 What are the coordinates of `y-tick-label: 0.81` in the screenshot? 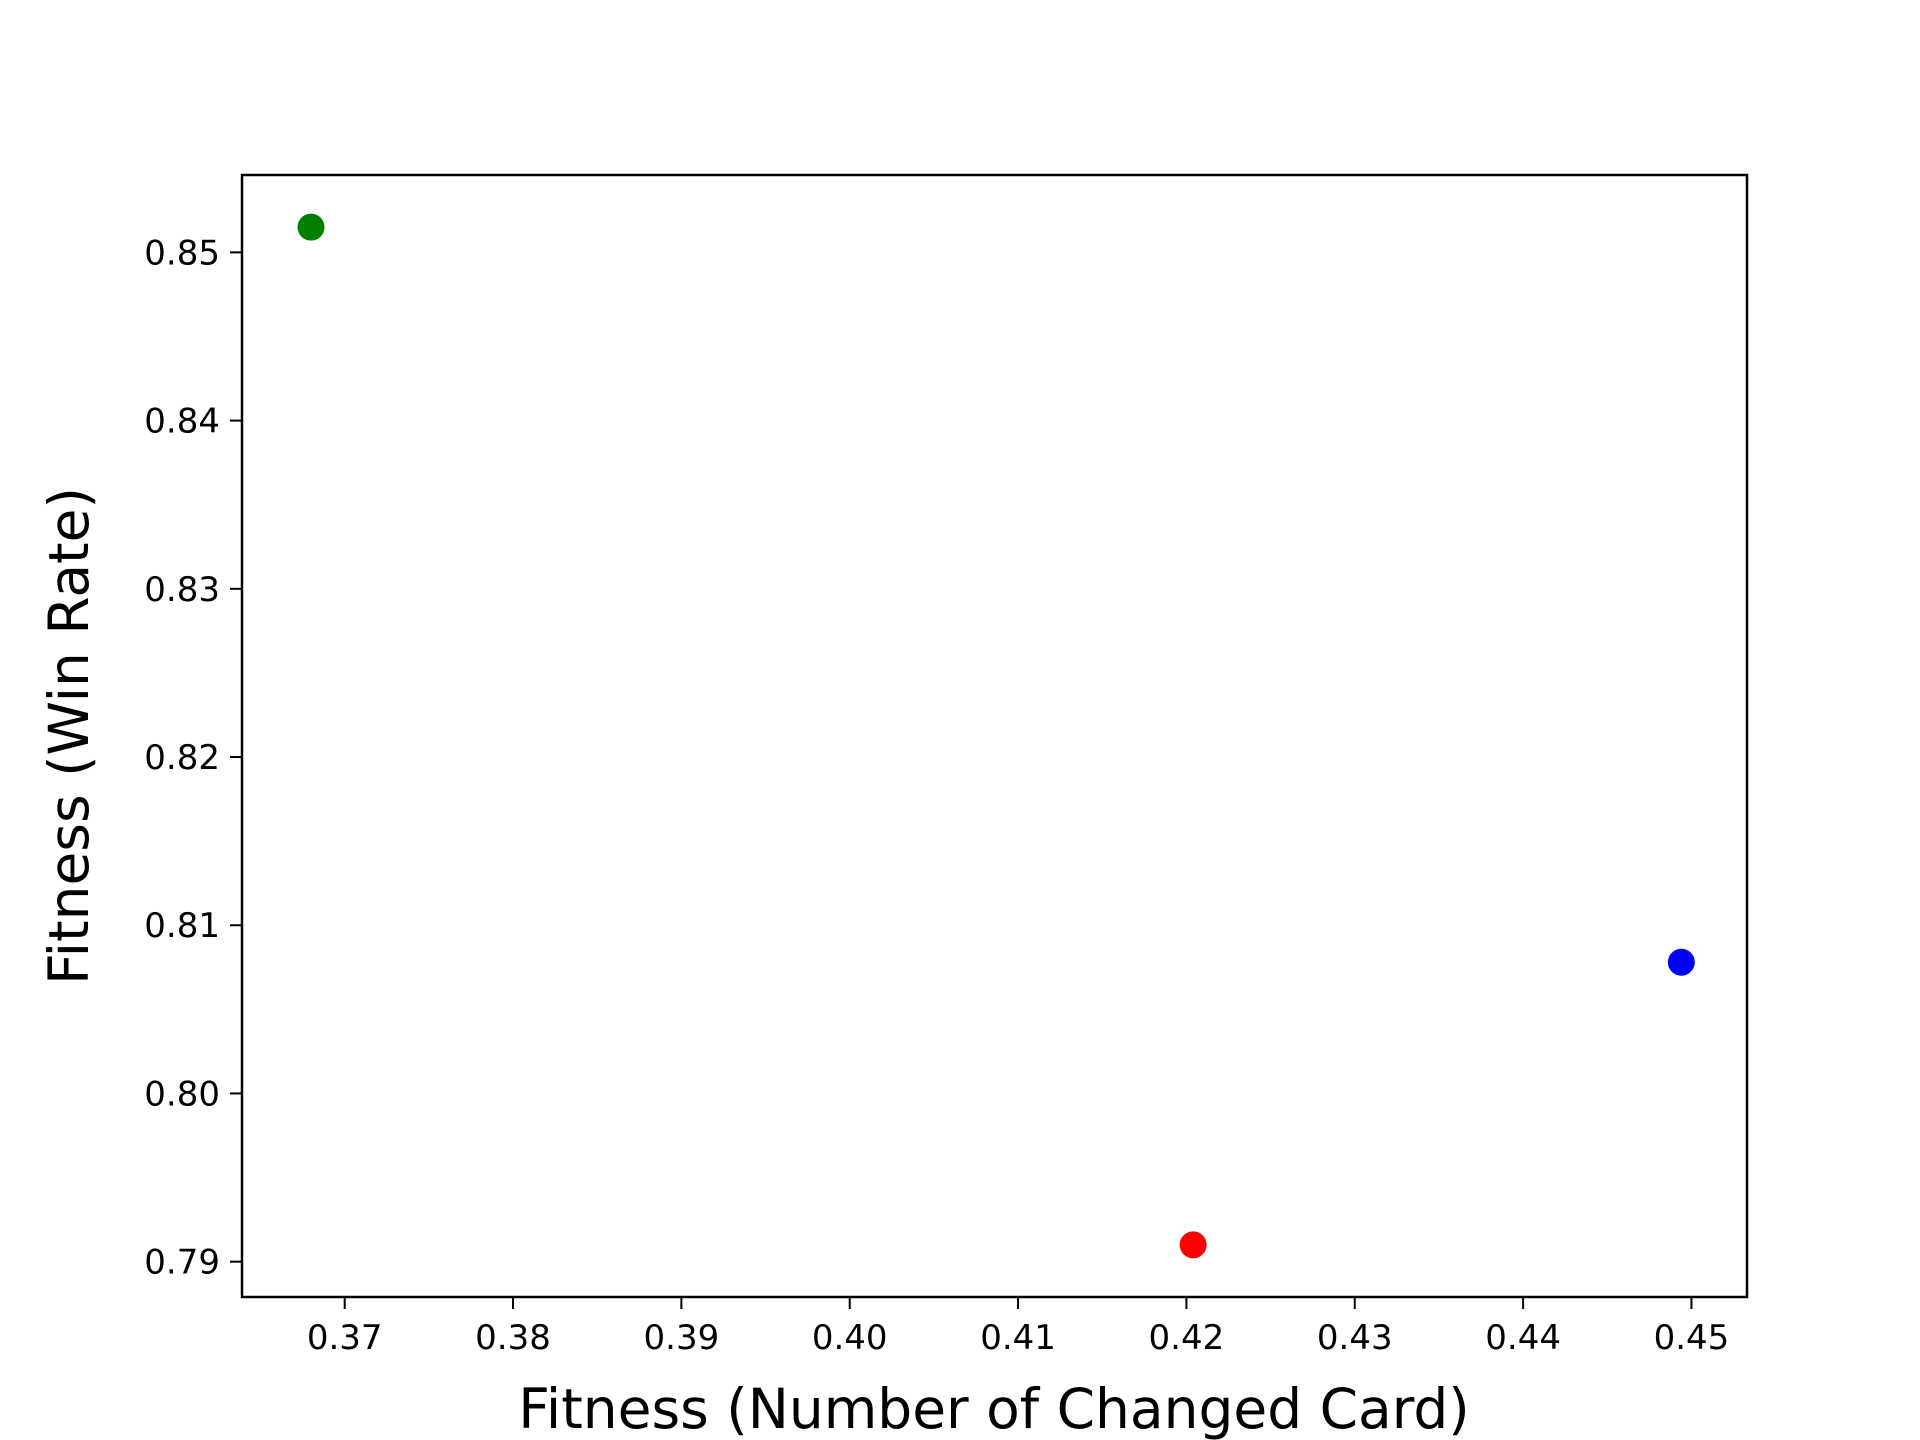 It's located at (182, 926).